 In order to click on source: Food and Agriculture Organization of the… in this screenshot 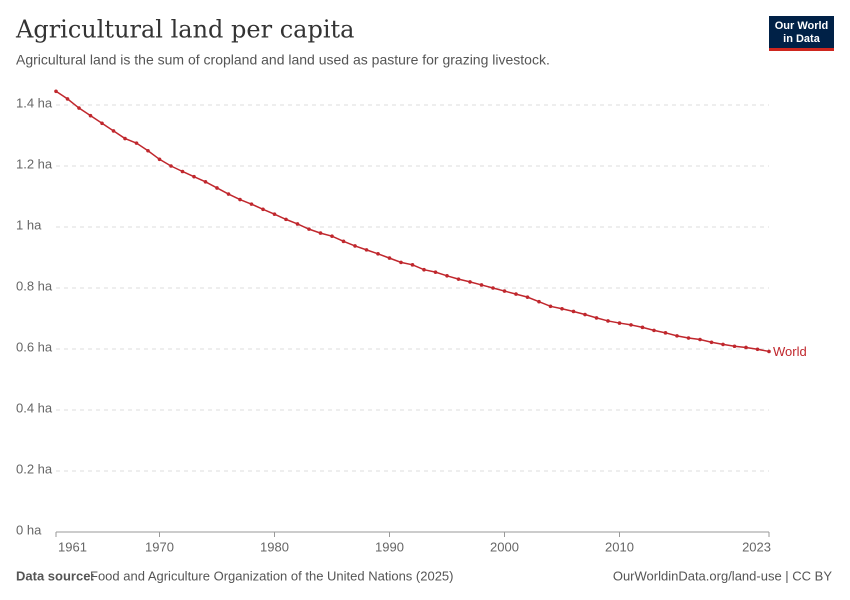, I will do `click(272, 575)`.